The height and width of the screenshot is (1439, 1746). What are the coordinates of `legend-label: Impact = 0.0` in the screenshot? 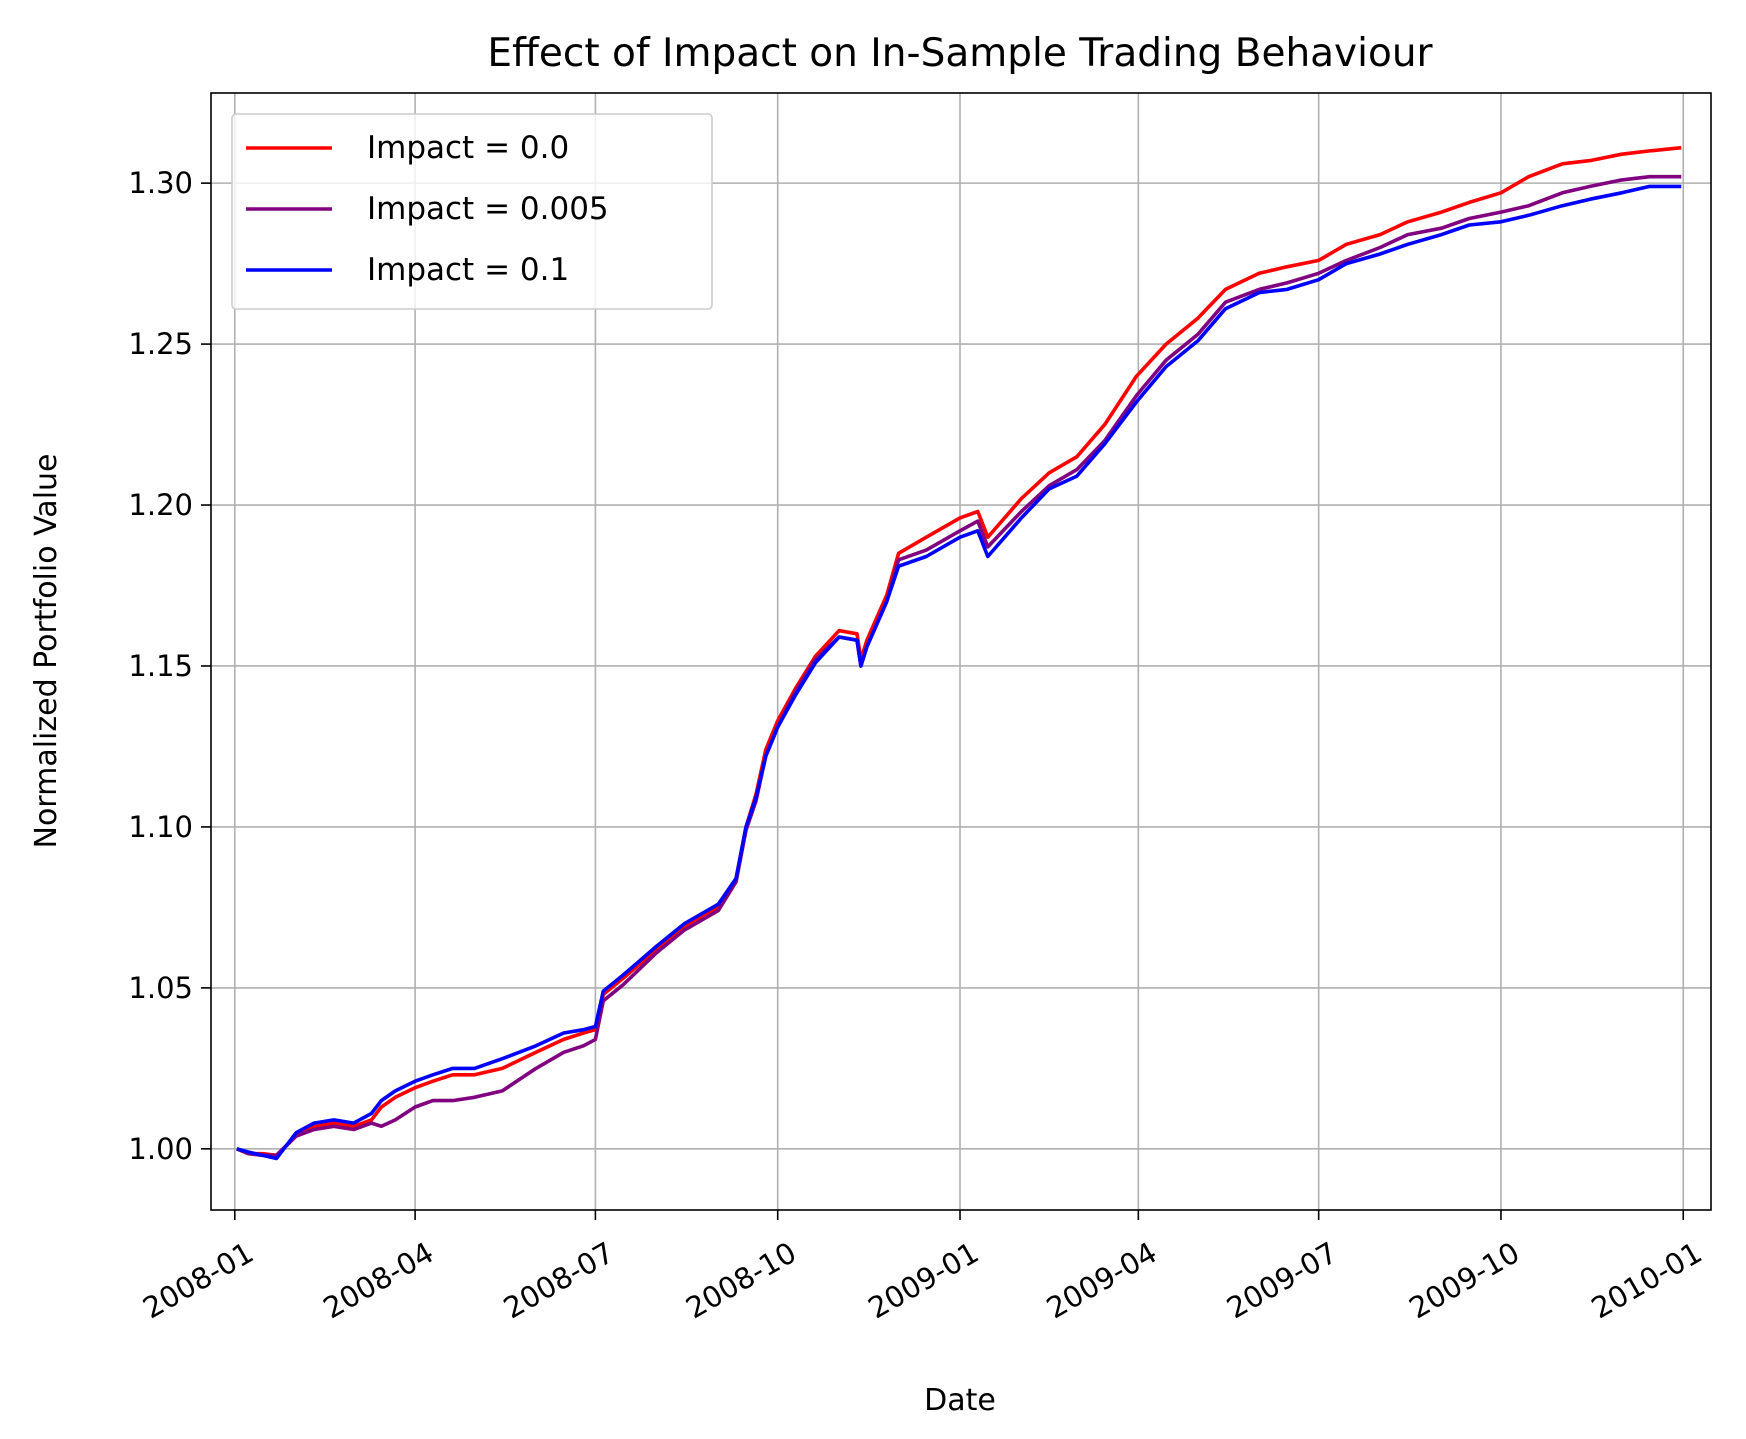 It's located at (468, 148).